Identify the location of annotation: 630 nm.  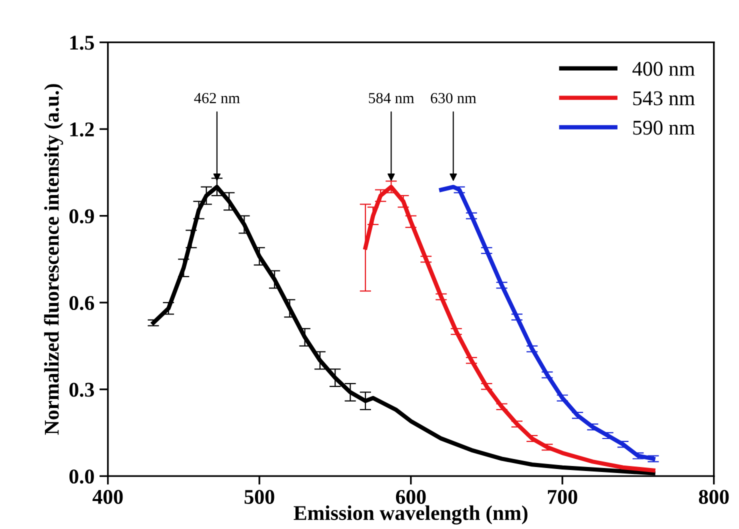
(453, 98).